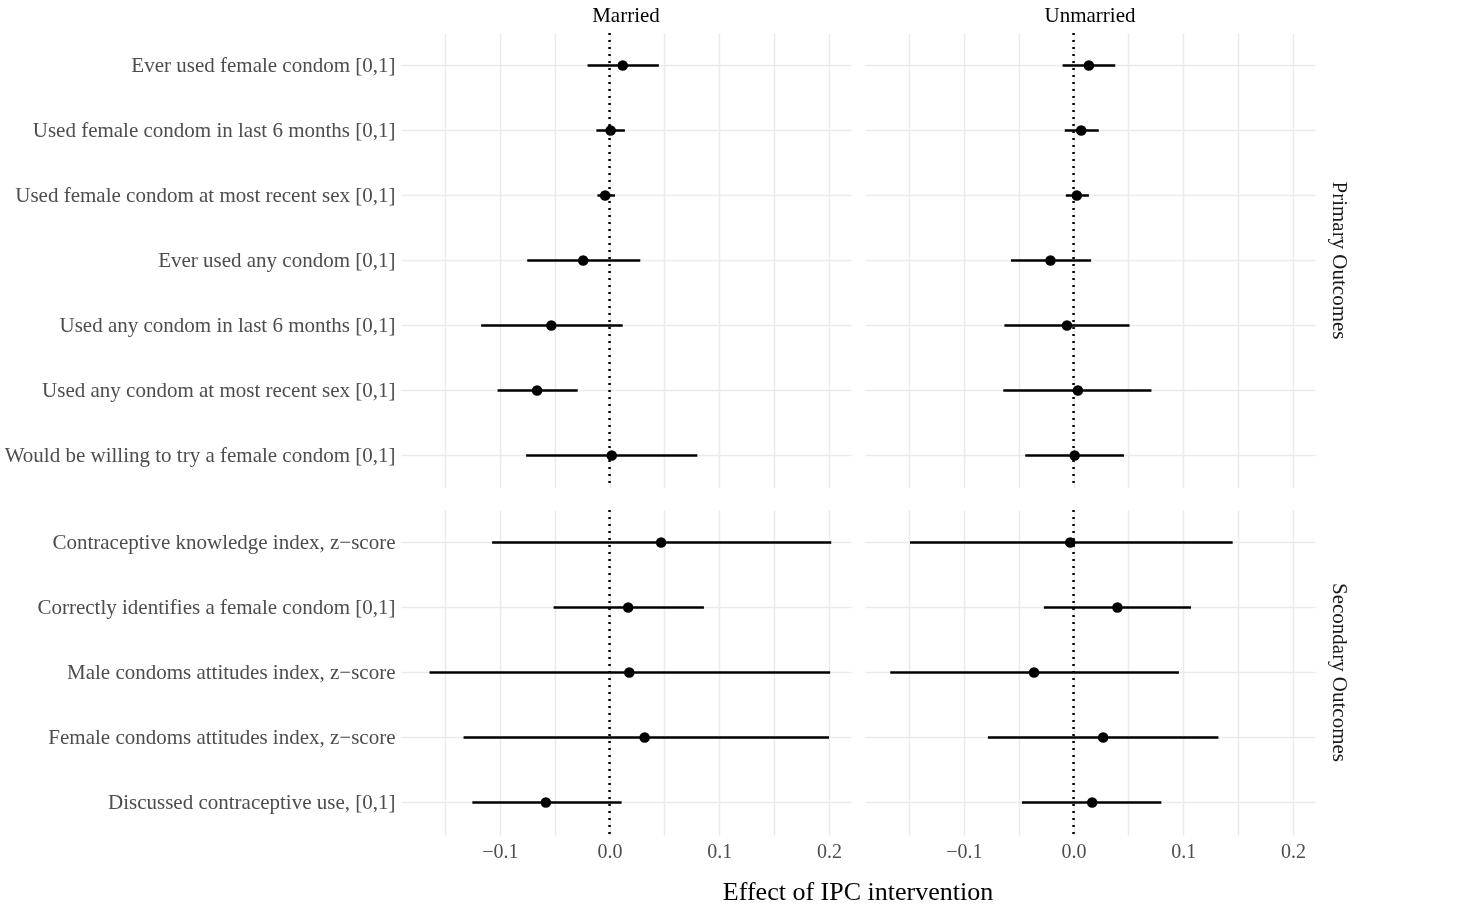 The height and width of the screenshot is (915, 1461). I want to click on y-tick-label: Used female condom in last 6 months [0,1], so click(214, 129).